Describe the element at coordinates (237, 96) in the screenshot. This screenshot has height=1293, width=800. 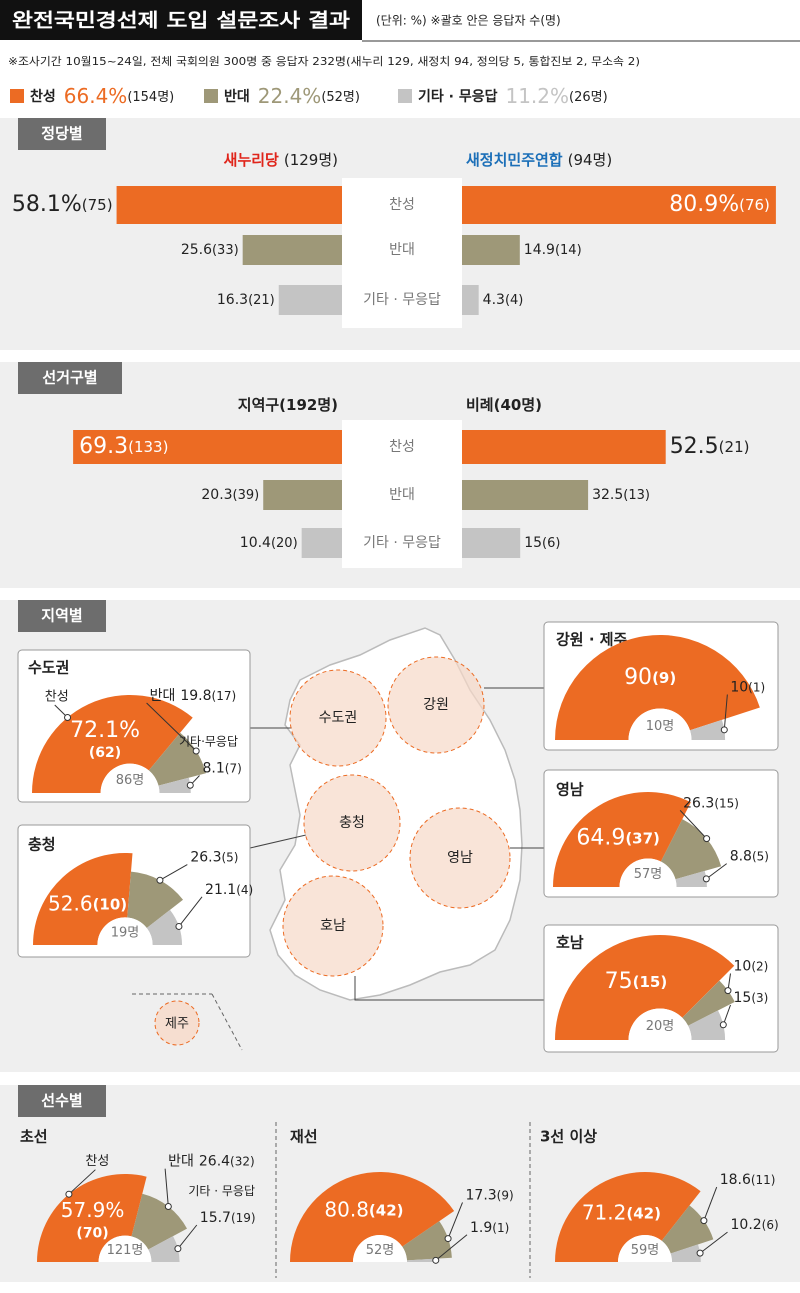
I see `legend-name: 반대` at that location.